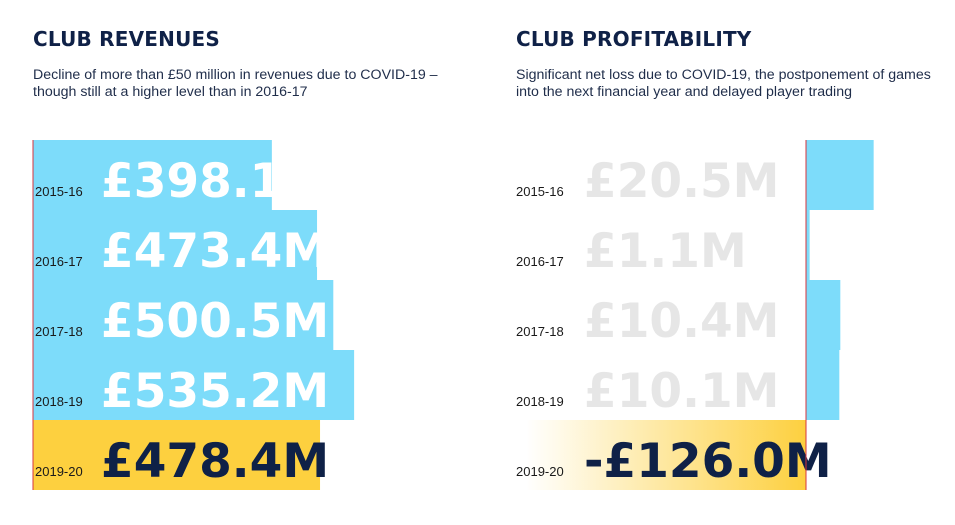  Describe the element at coordinates (59, 261) in the screenshot. I see `revenue-year-label: 2016-17` at that location.